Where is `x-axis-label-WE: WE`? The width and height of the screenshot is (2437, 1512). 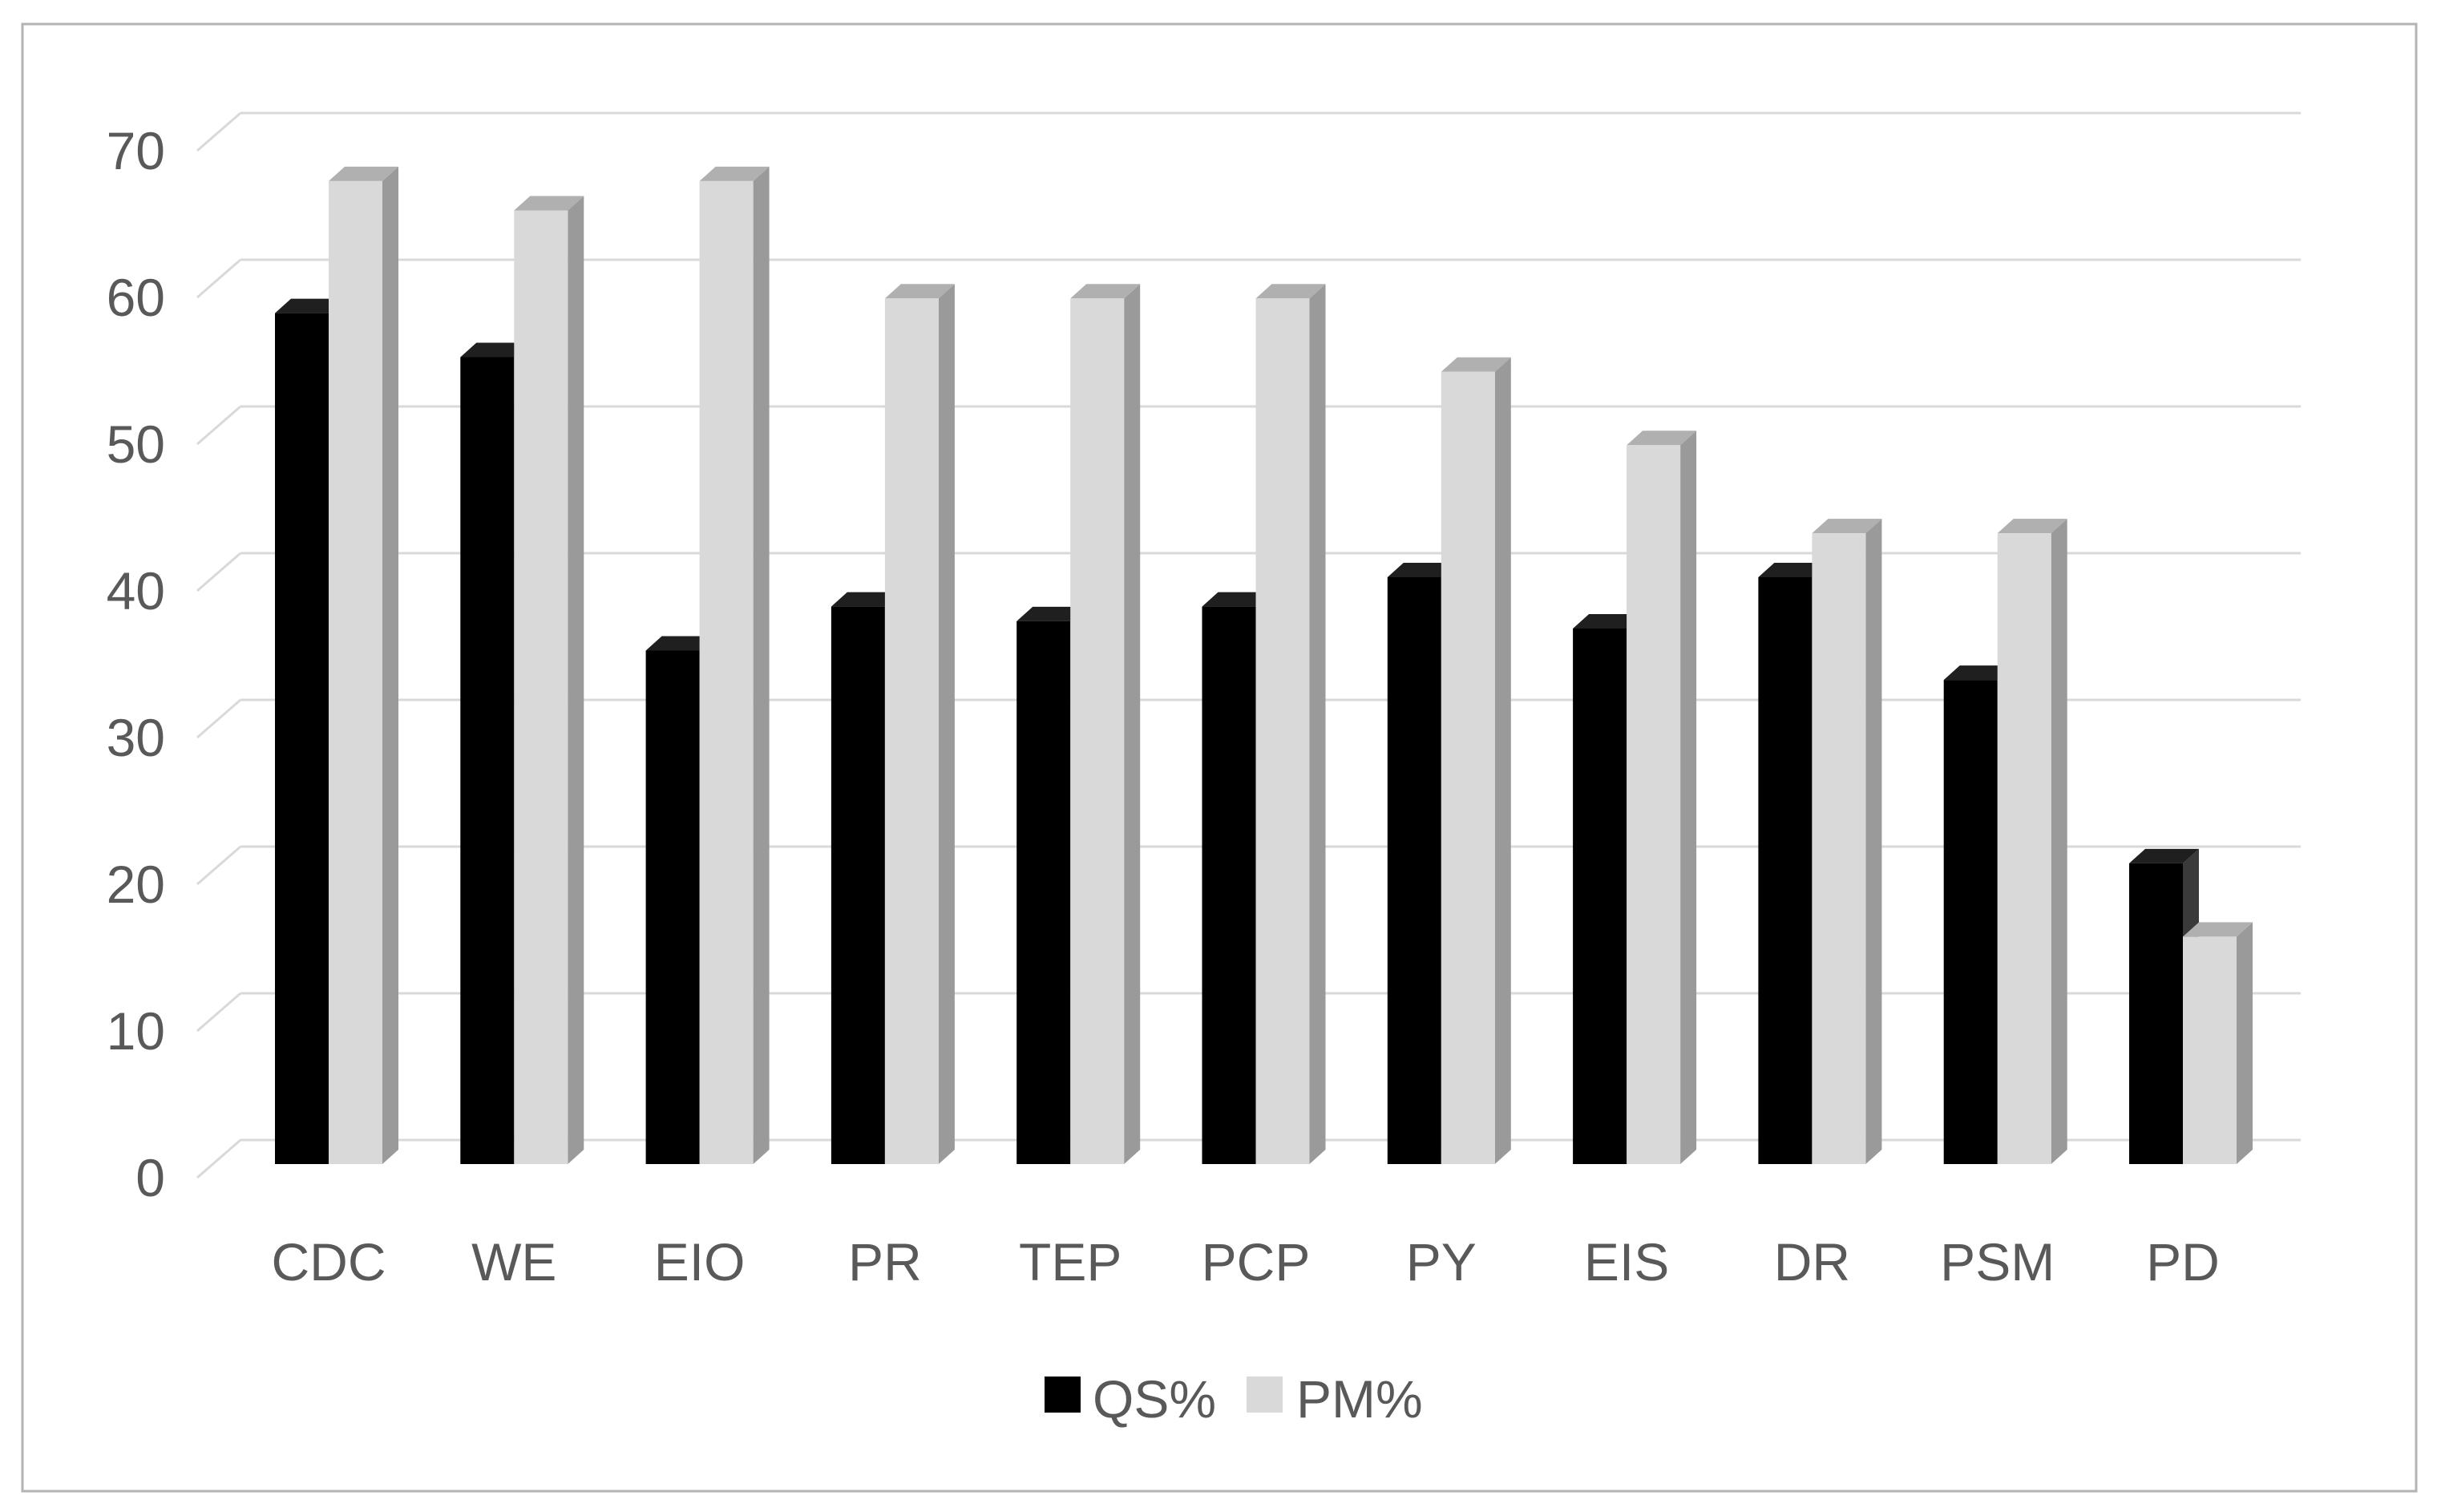
x-axis-label-WE: WE is located at coordinates (513, 1262).